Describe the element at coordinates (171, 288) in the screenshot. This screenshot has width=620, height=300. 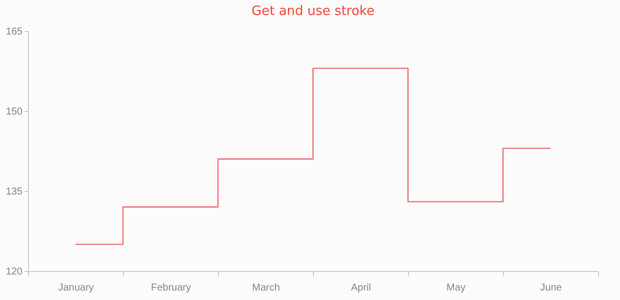
I see `x-tick-label: February` at that location.